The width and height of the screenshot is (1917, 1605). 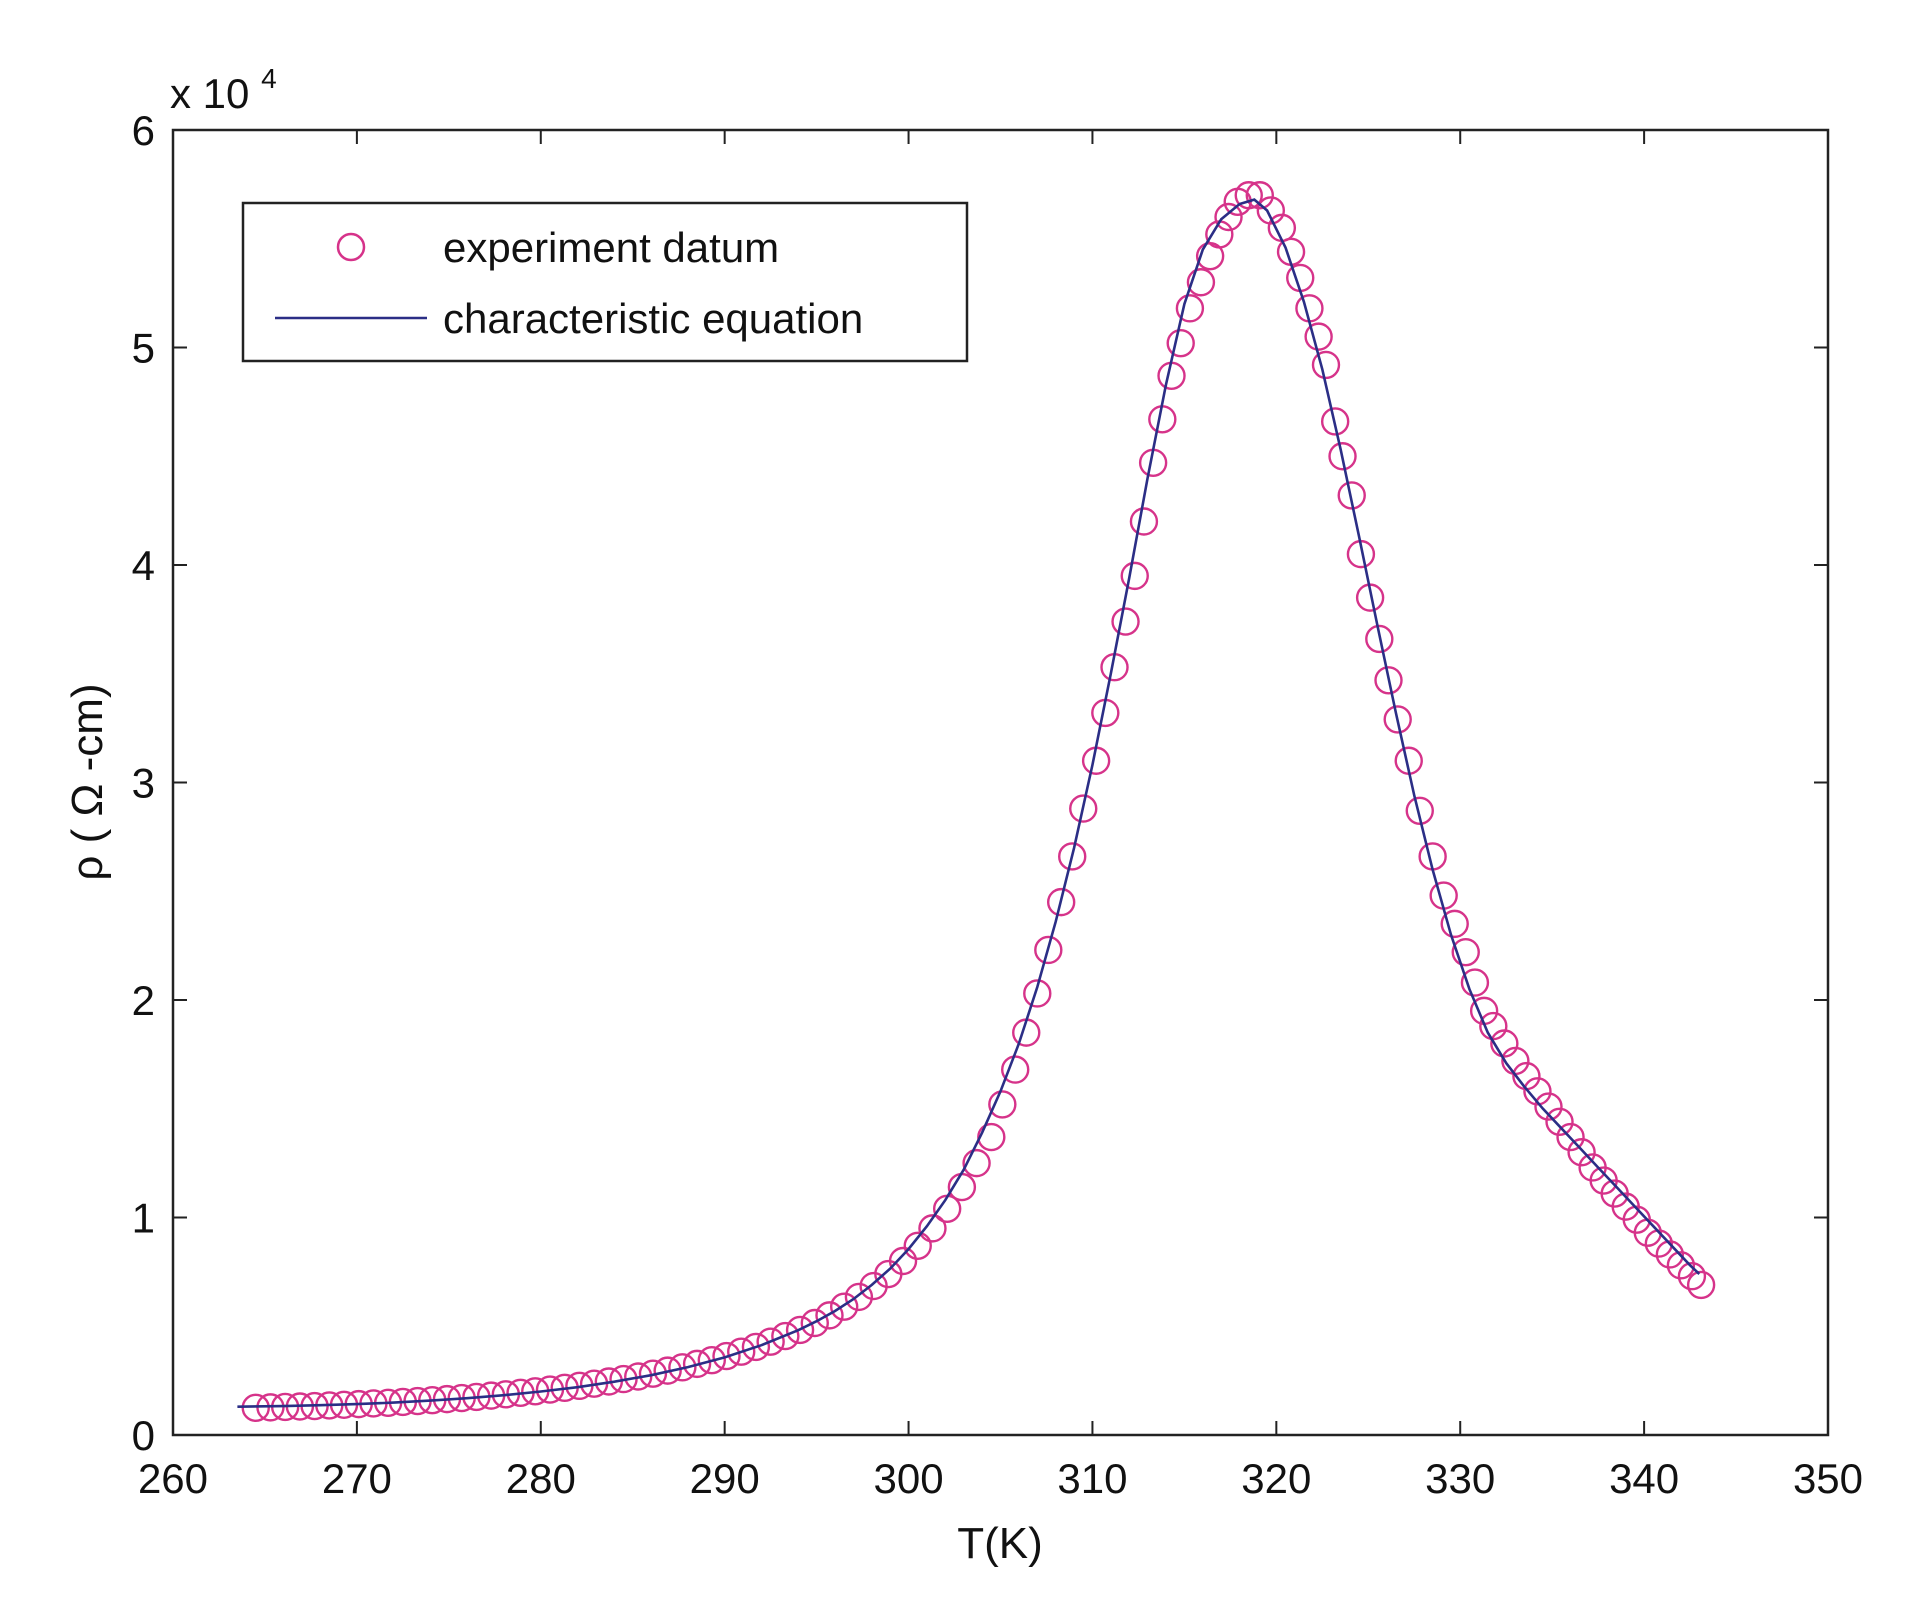 I want to click on x-tick-label: 330, so click(x=1460, y=1478).